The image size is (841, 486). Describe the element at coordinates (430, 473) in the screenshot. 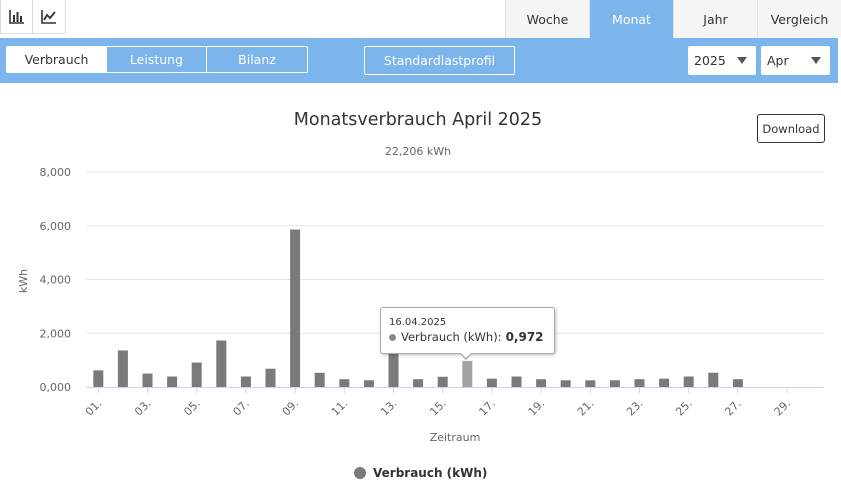

I see `legend-label: Verbrauch (kWh)` at that location.